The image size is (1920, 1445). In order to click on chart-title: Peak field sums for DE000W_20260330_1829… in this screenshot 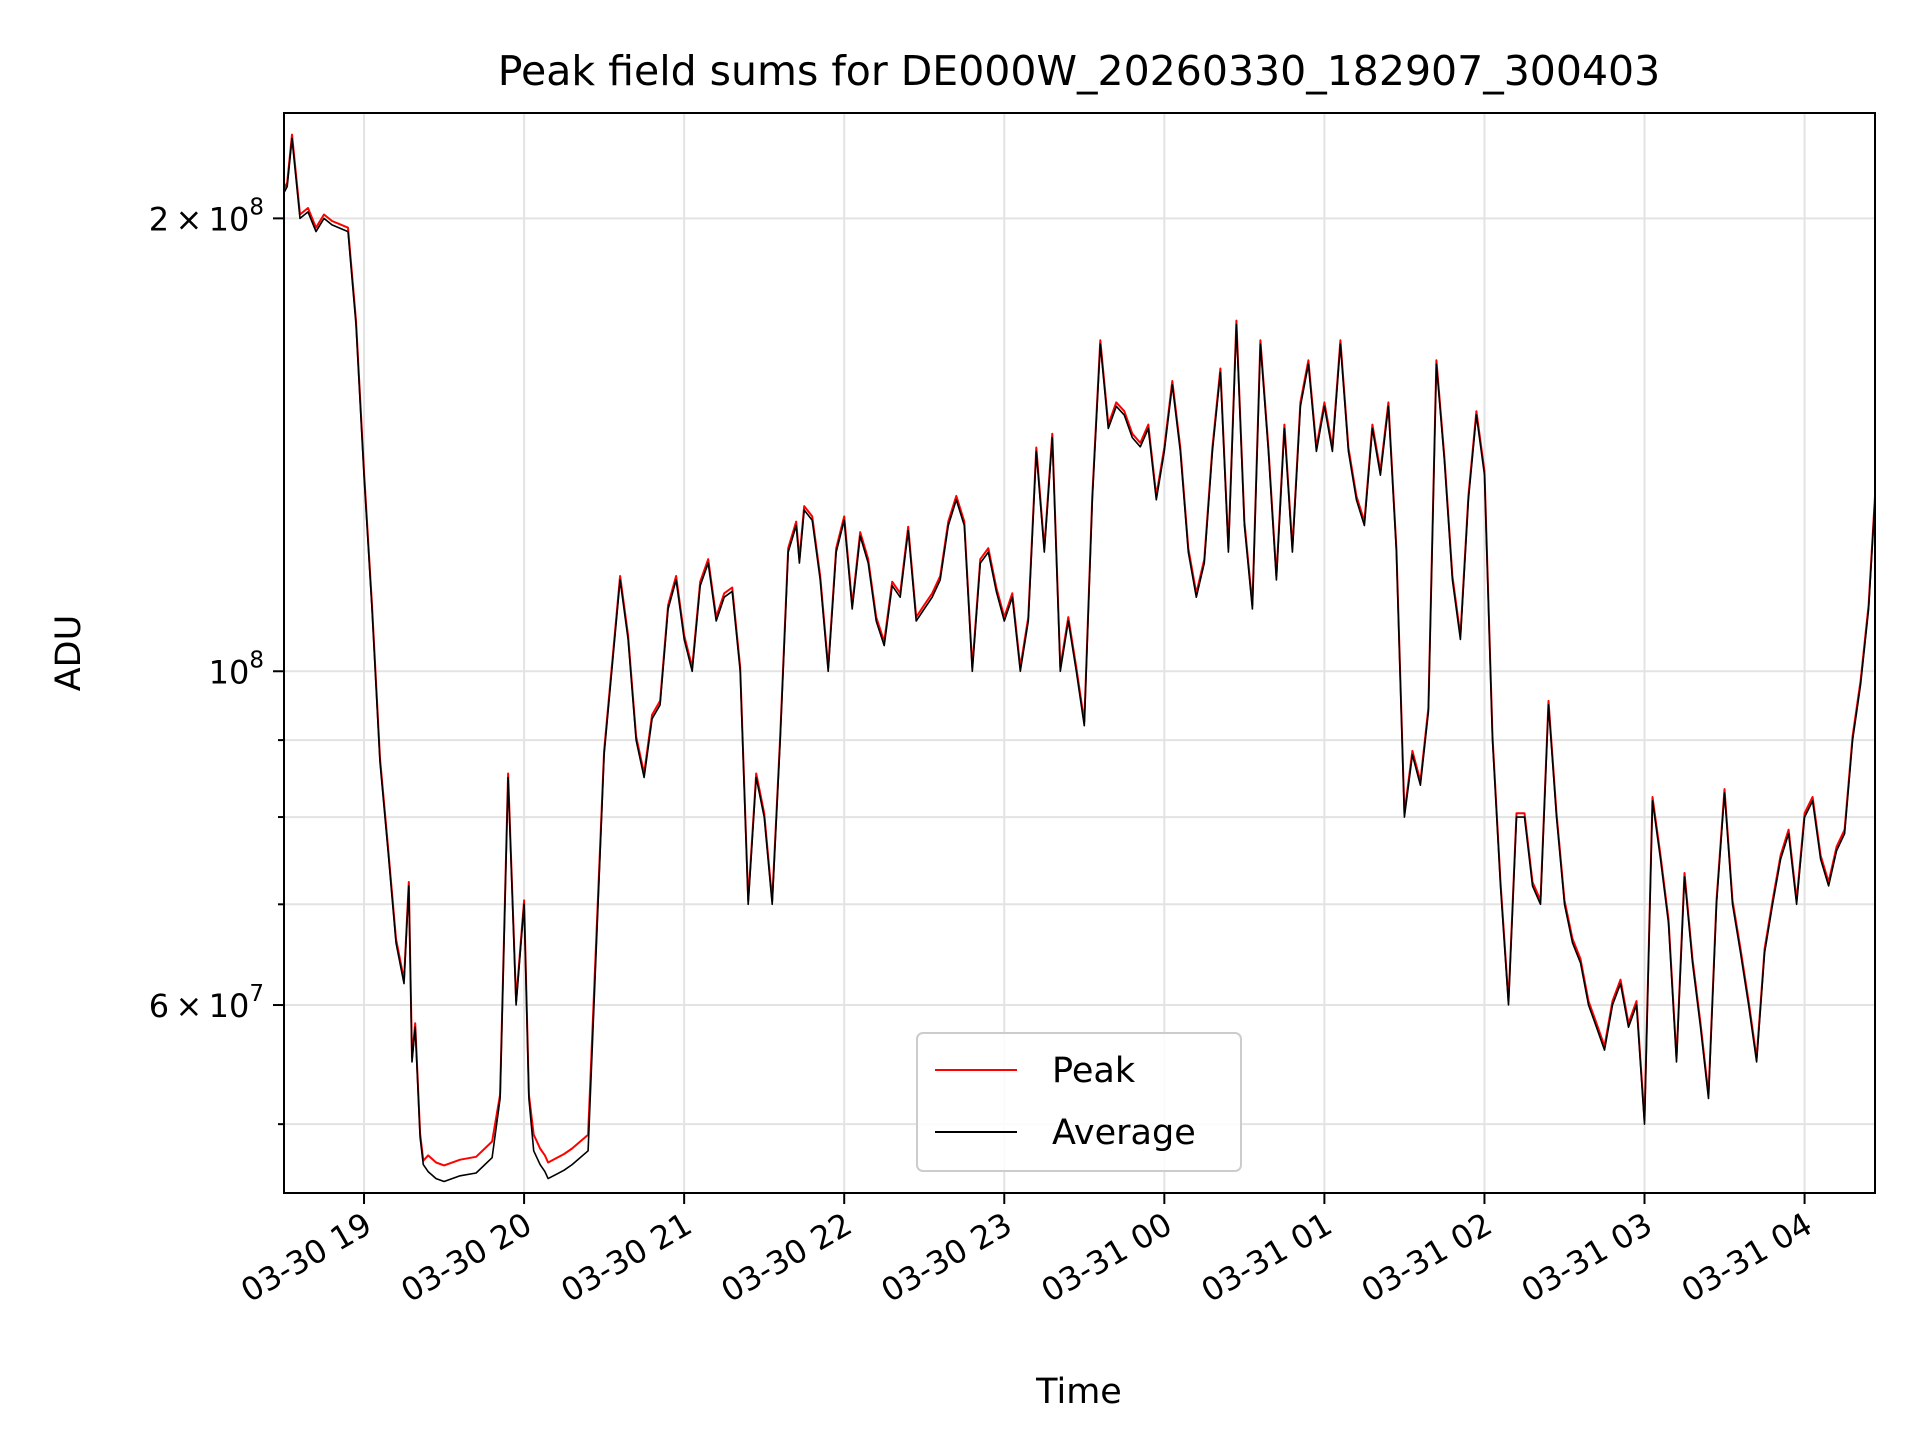, I will do `click(1079, 71)`.